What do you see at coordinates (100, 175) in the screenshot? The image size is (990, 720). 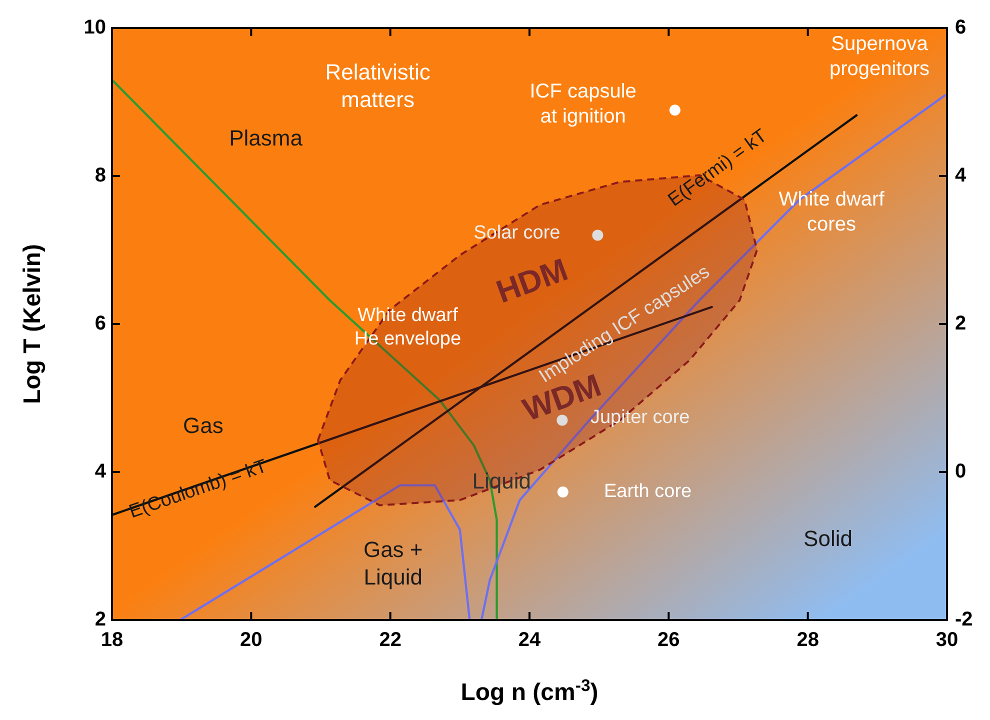 I see `y-tick-label: 8` at bounding box center [100, 175].